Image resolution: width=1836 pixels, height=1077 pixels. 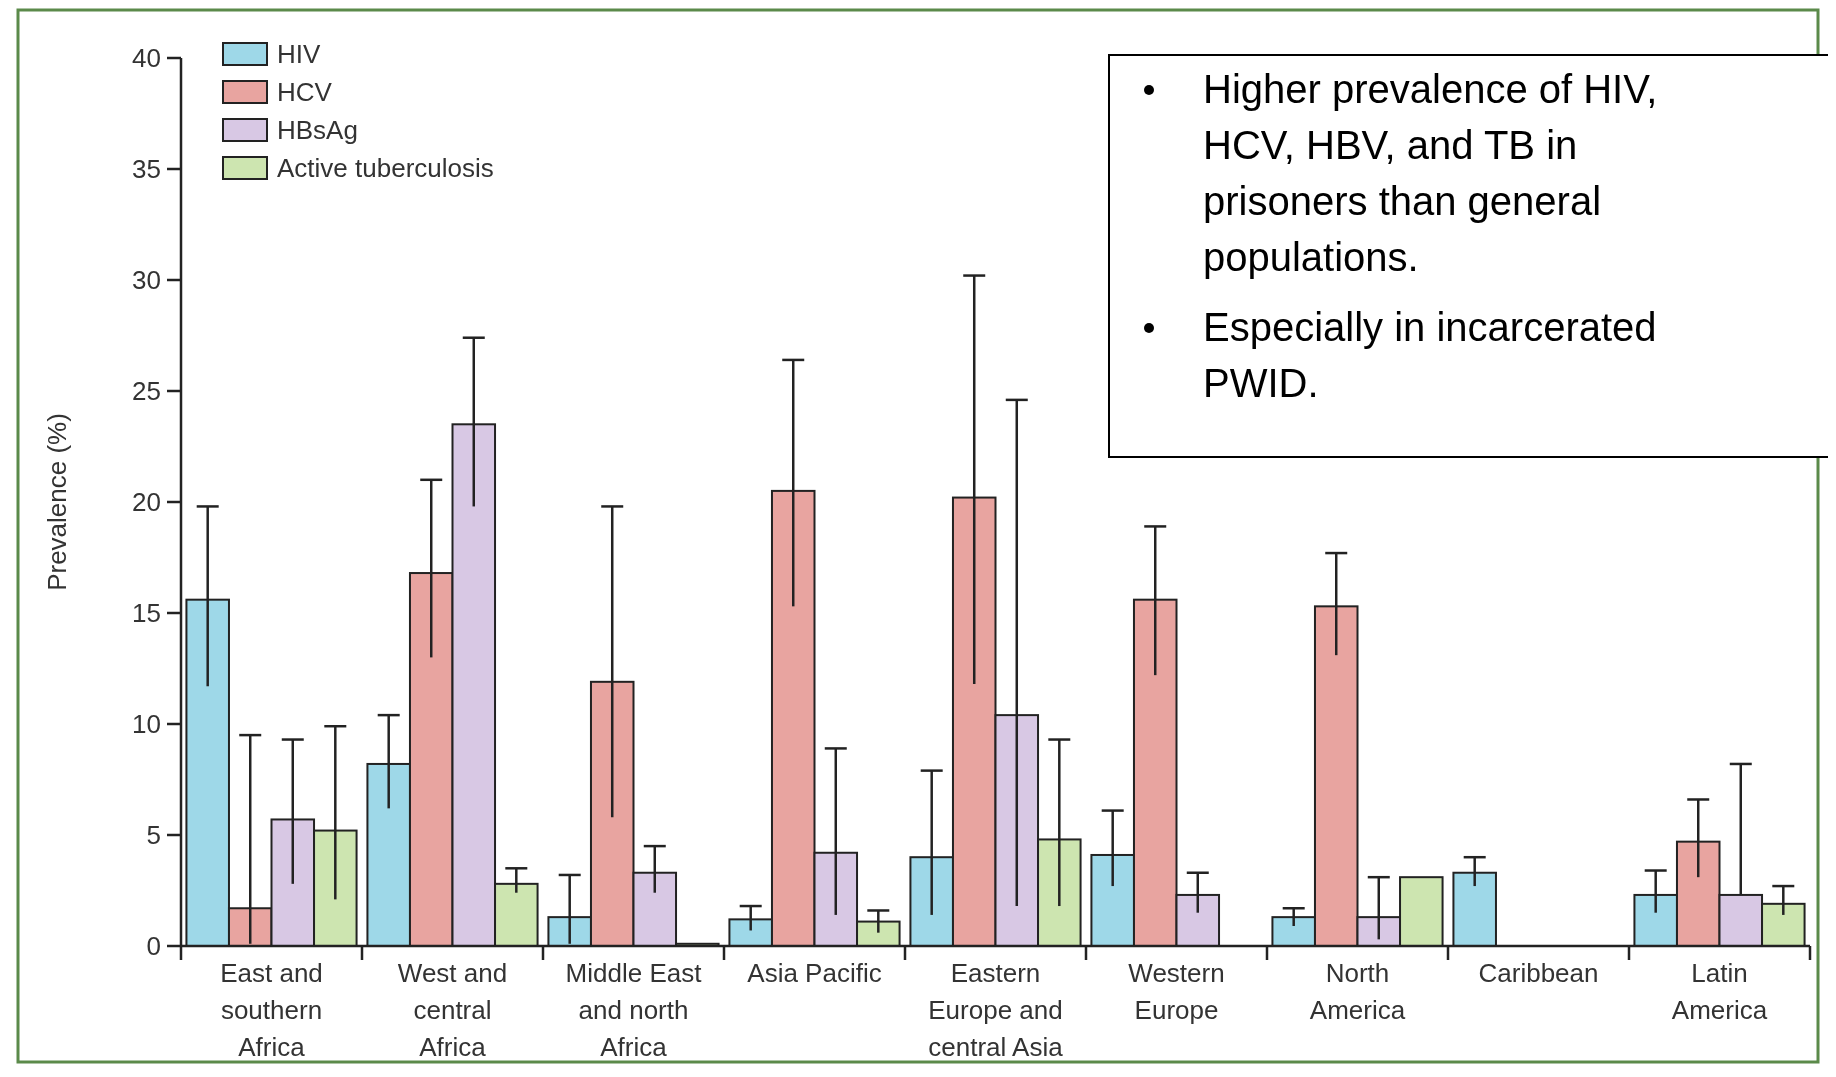 What do you see at coordinates (452, 1010) in the screenshot?
I see `x-tick-label: West and central Africa` at bounding box center [452, 1010].